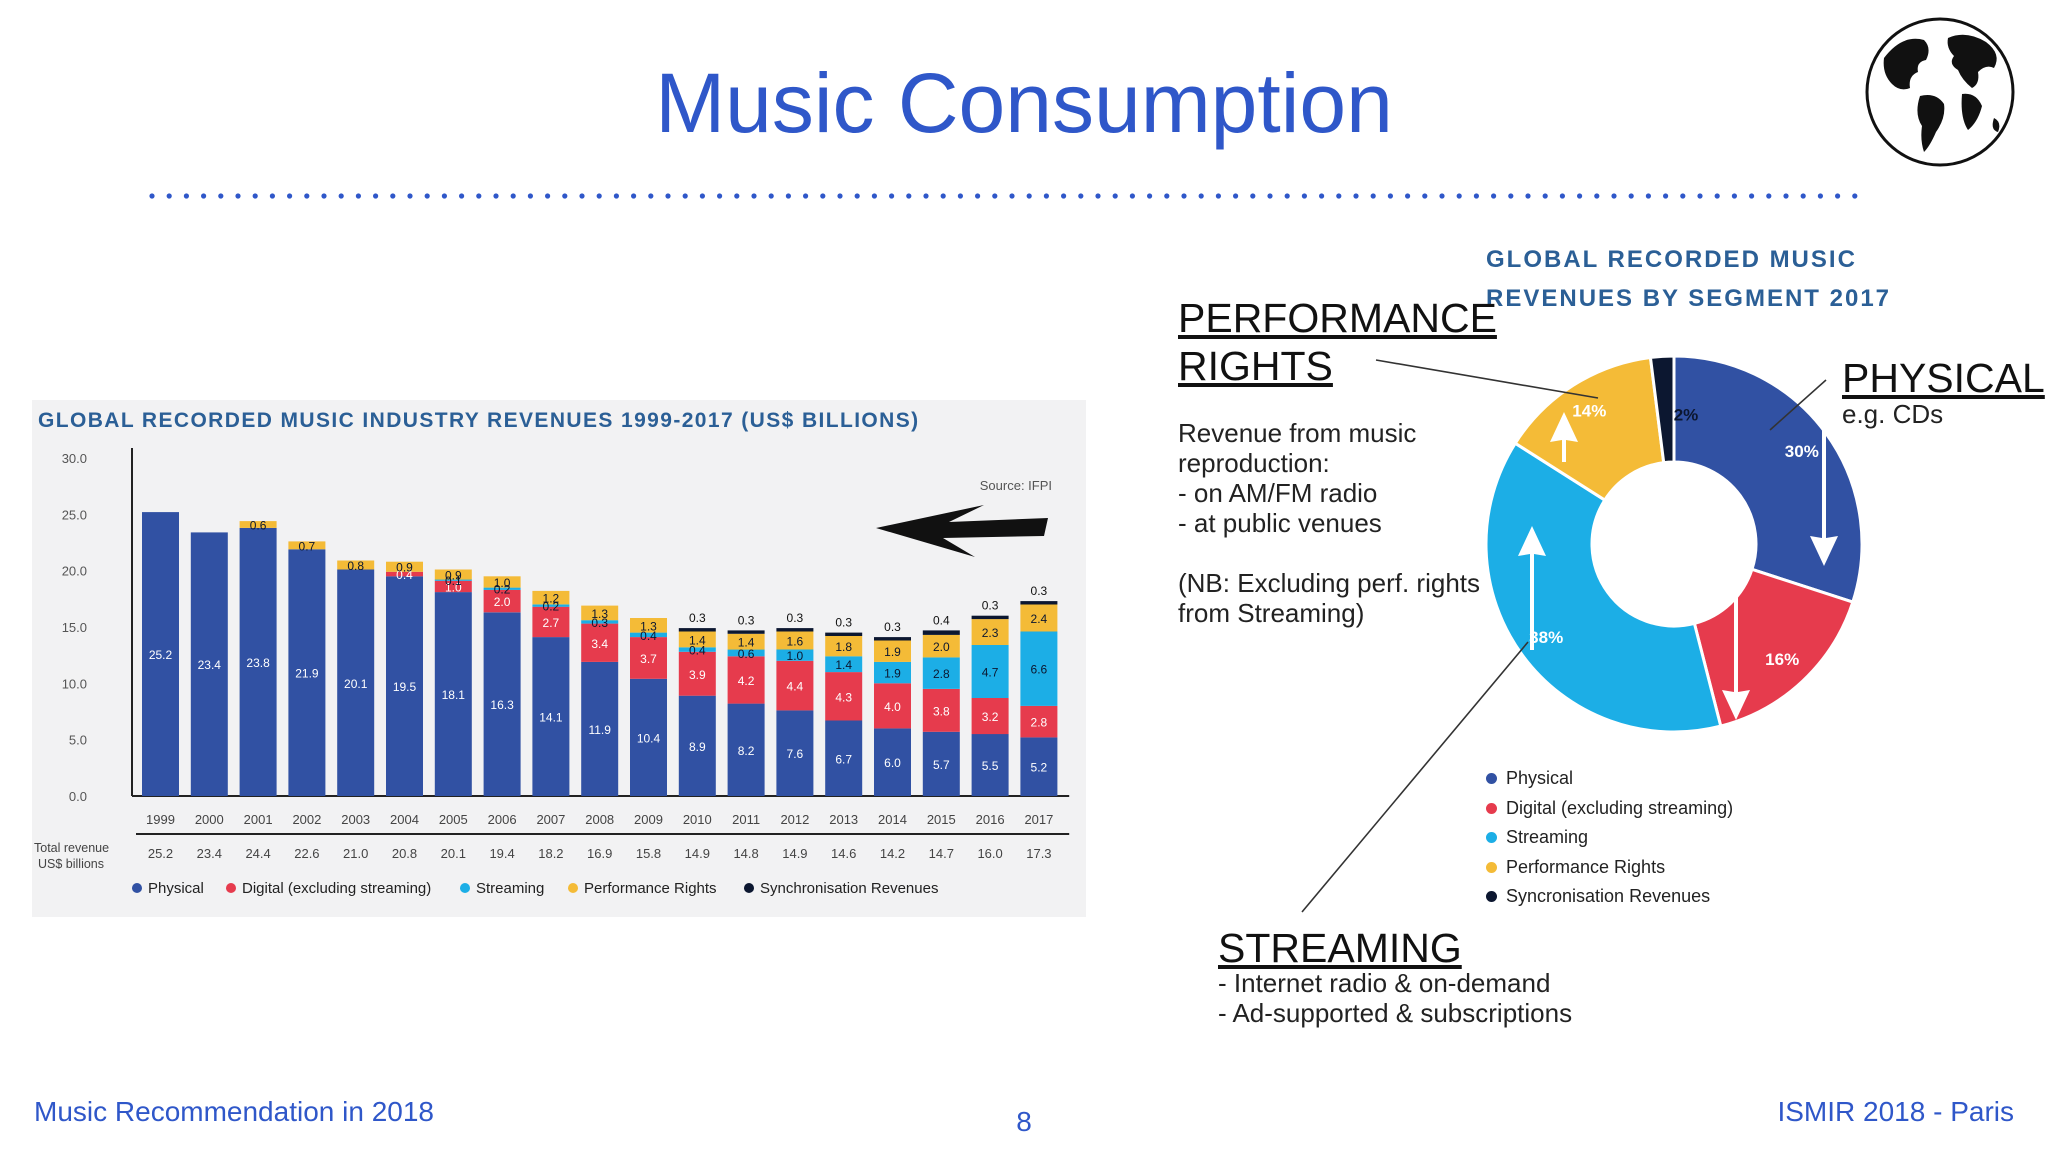 The height and width of the screenshot is (1152, 2048). Describe the element at coordinates (71, 848) in the screenshot. I see `total-label: Total revenue` at that location.